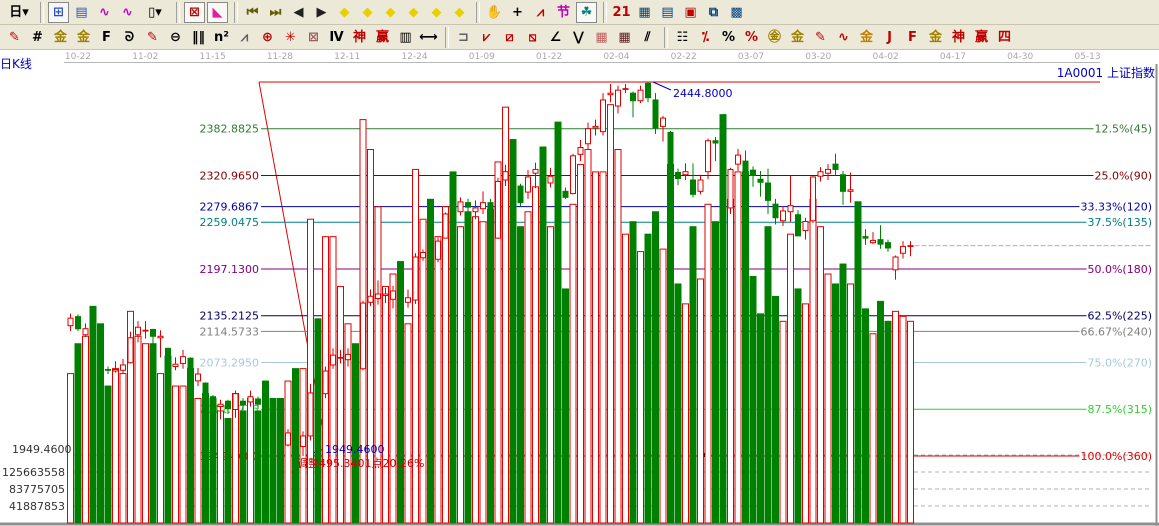  Describe the element at coordinates (774, 37) in the screenshot. I see `gold-circle-button: ㊎` at that location.